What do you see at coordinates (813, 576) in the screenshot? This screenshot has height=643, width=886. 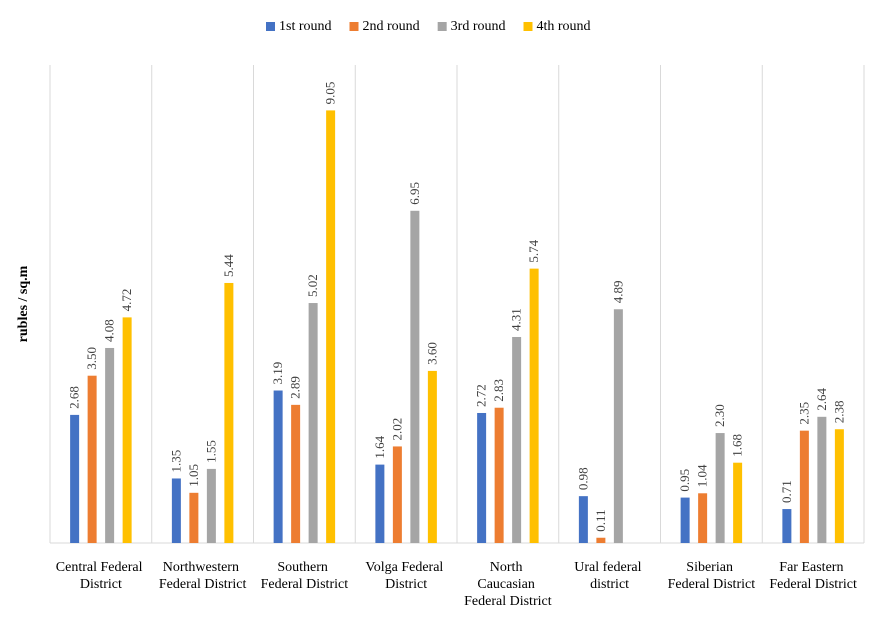 I see `x-tick-label: Far Eastern Federal District` at bounding box center [813, 576].